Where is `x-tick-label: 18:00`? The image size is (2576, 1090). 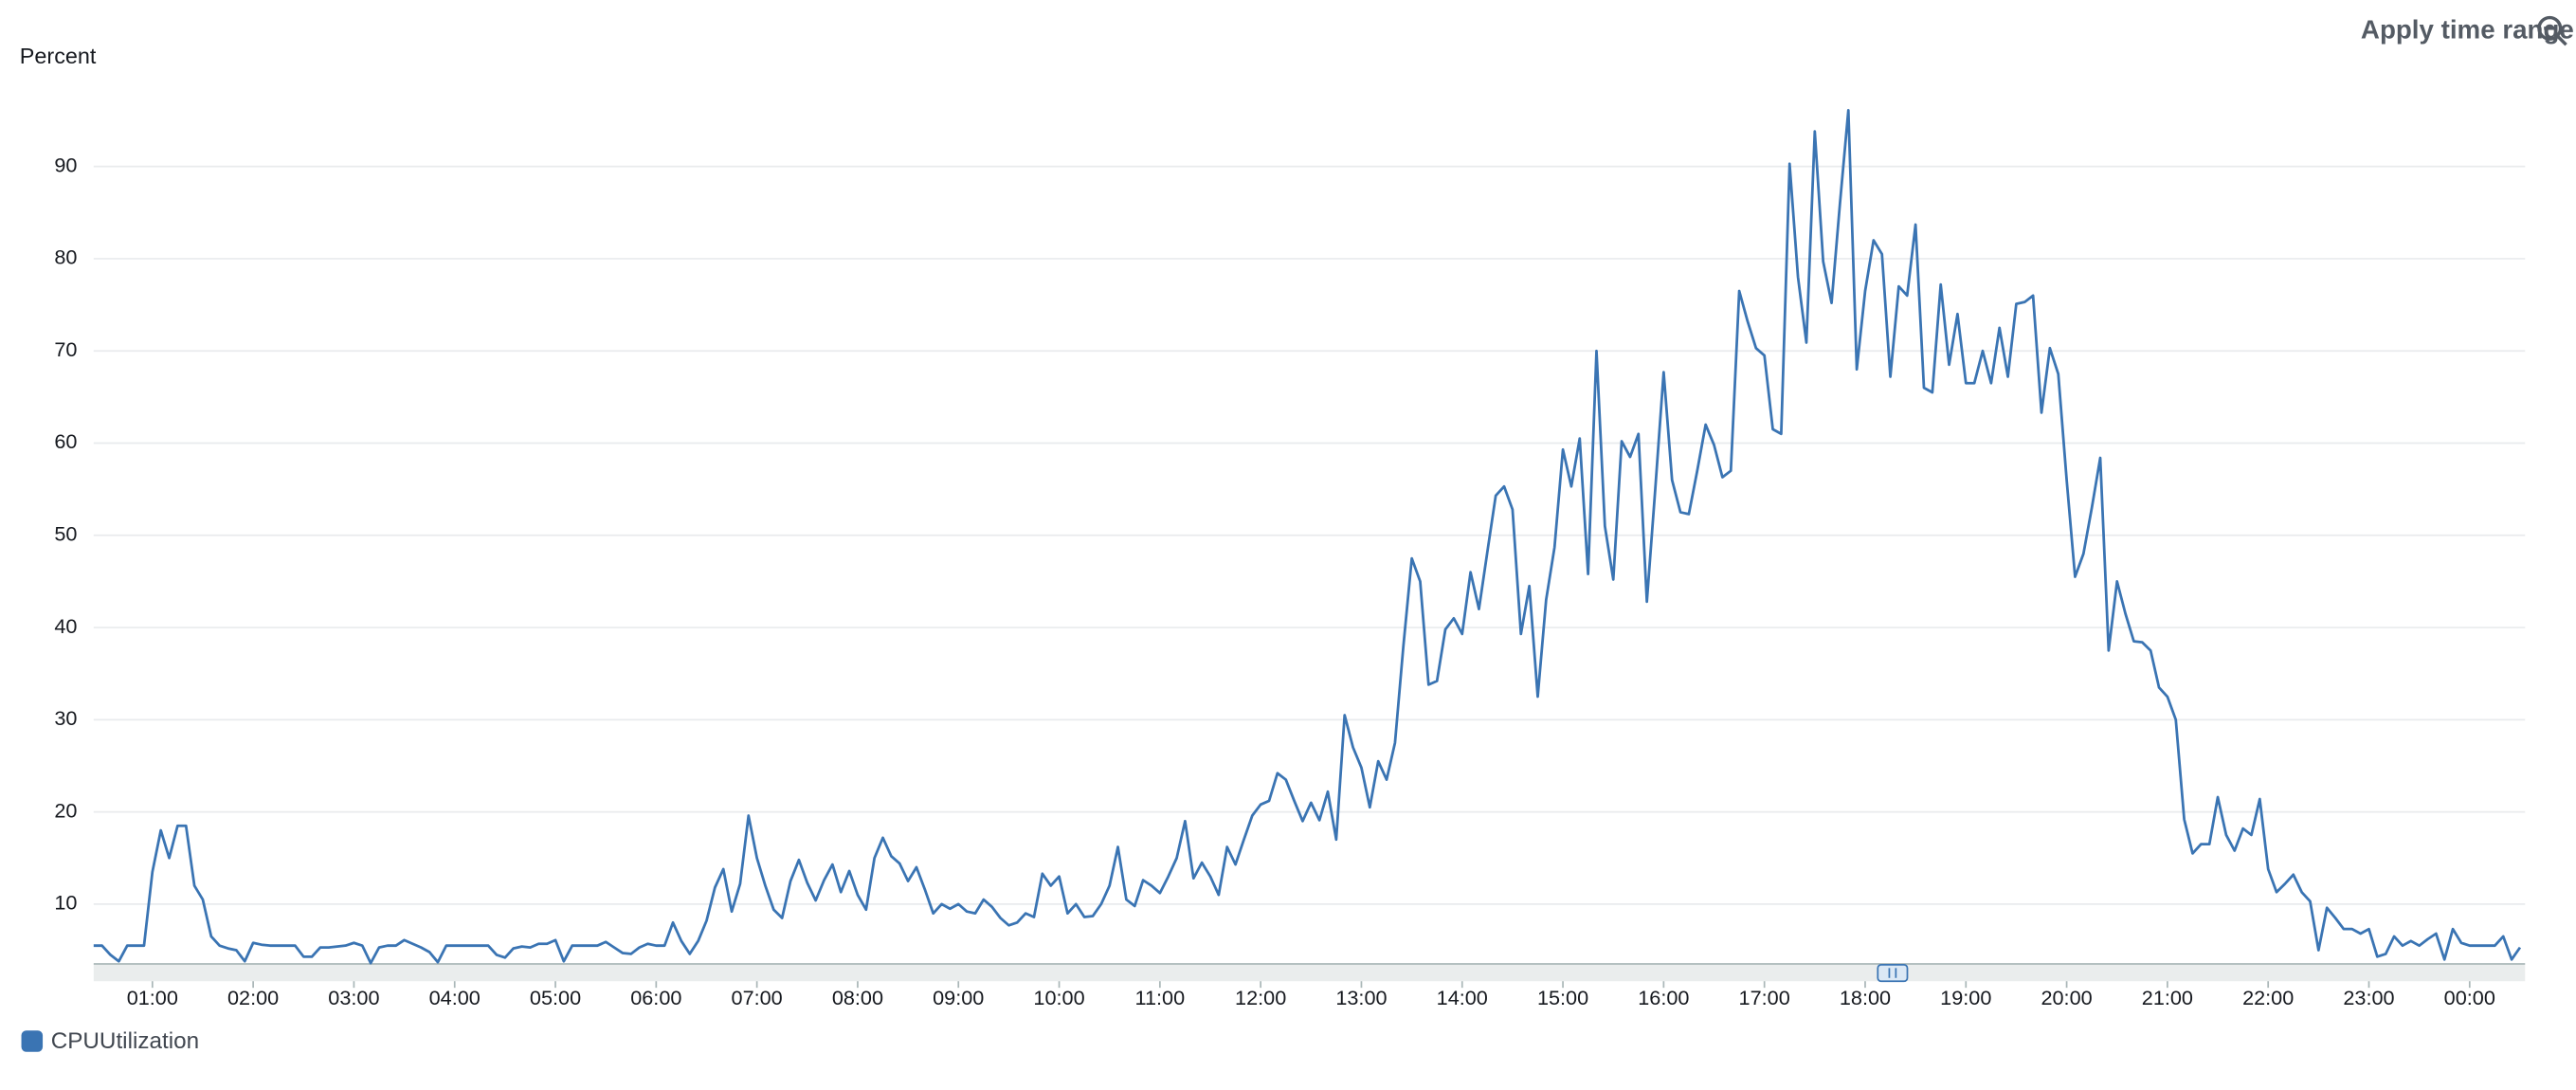
x-tick-label: 18:00 is located at coordinates (1865, 997).